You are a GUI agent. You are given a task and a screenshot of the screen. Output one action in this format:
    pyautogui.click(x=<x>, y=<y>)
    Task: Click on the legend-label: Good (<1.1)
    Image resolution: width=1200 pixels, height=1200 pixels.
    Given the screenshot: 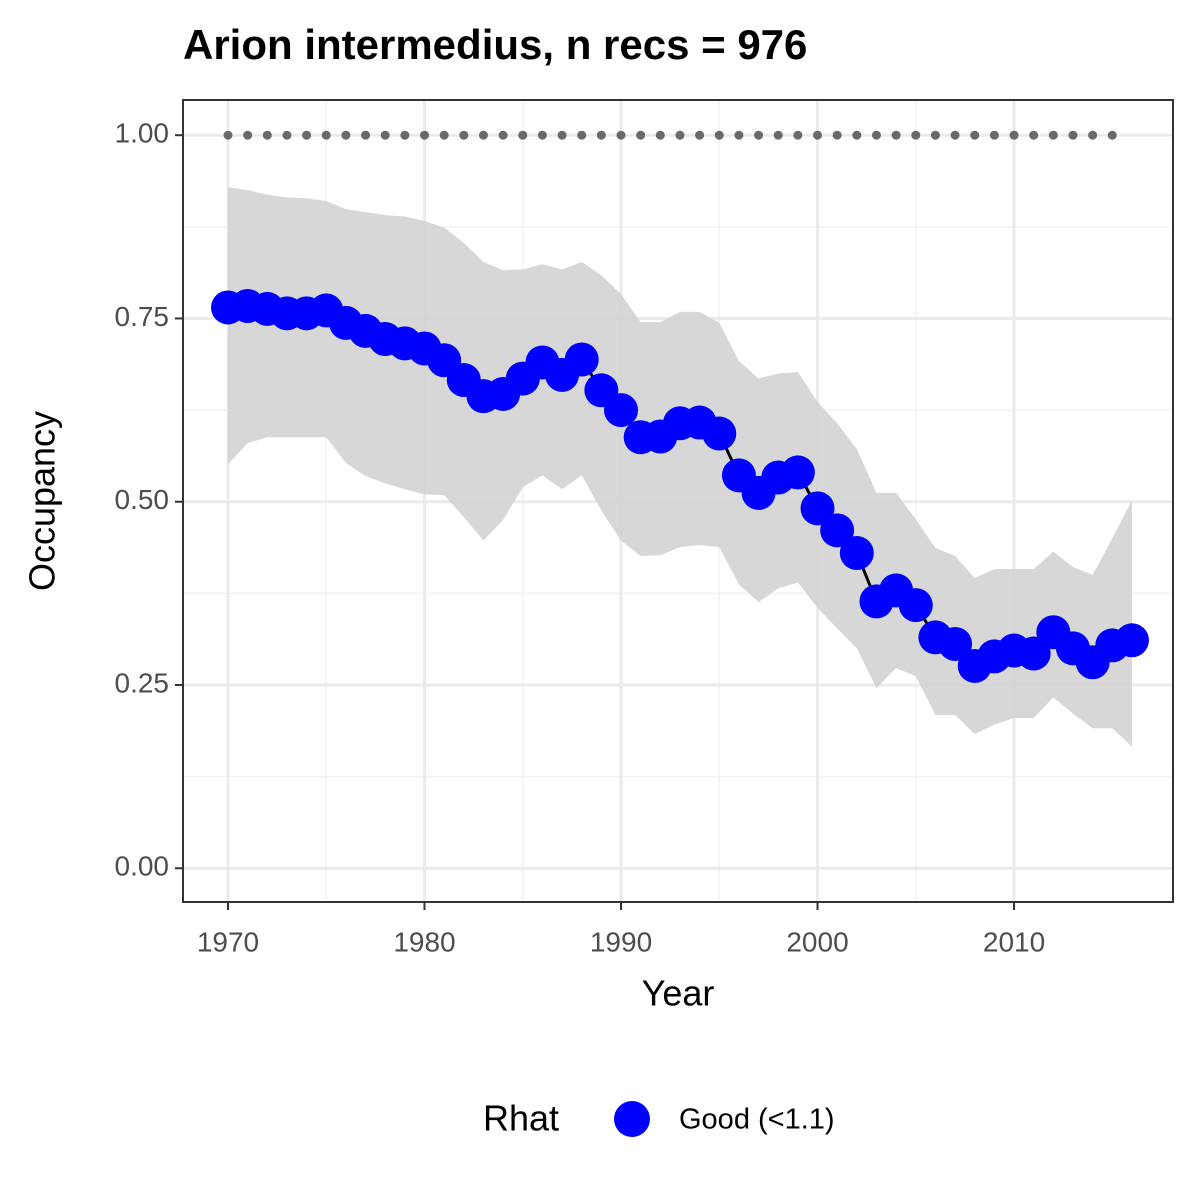 What is the action you would take?
    pyautogui.click(x=757, y=1120)
    